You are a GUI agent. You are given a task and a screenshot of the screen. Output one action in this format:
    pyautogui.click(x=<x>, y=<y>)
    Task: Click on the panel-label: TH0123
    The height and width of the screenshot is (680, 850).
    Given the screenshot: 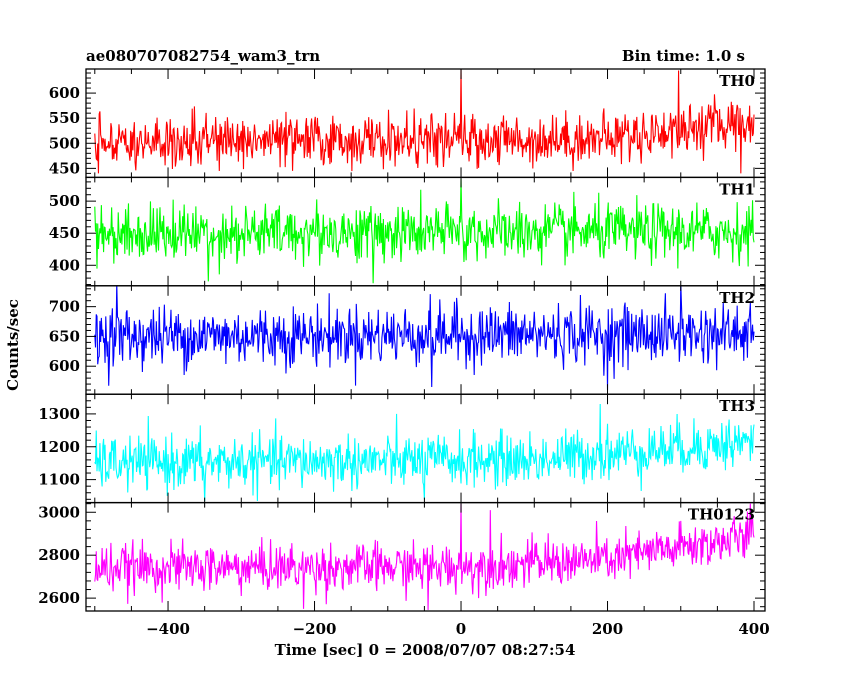 What is the action you would take?
    pyautogui.click(x=721, y=515)
    